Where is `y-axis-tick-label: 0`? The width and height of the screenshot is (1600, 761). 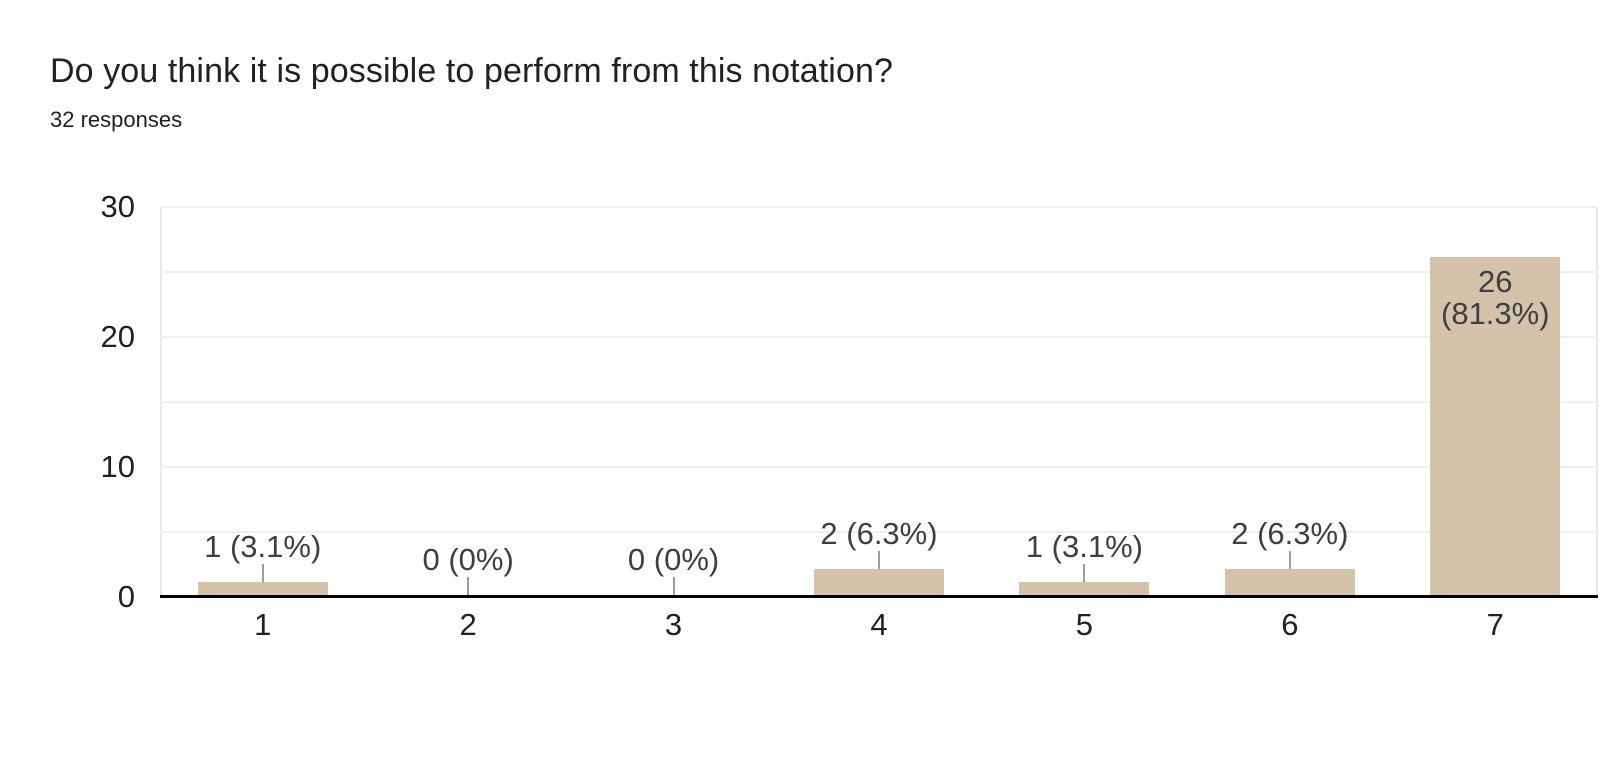
y-axis-tick-label: 0 is located at coordinates (126, 596).